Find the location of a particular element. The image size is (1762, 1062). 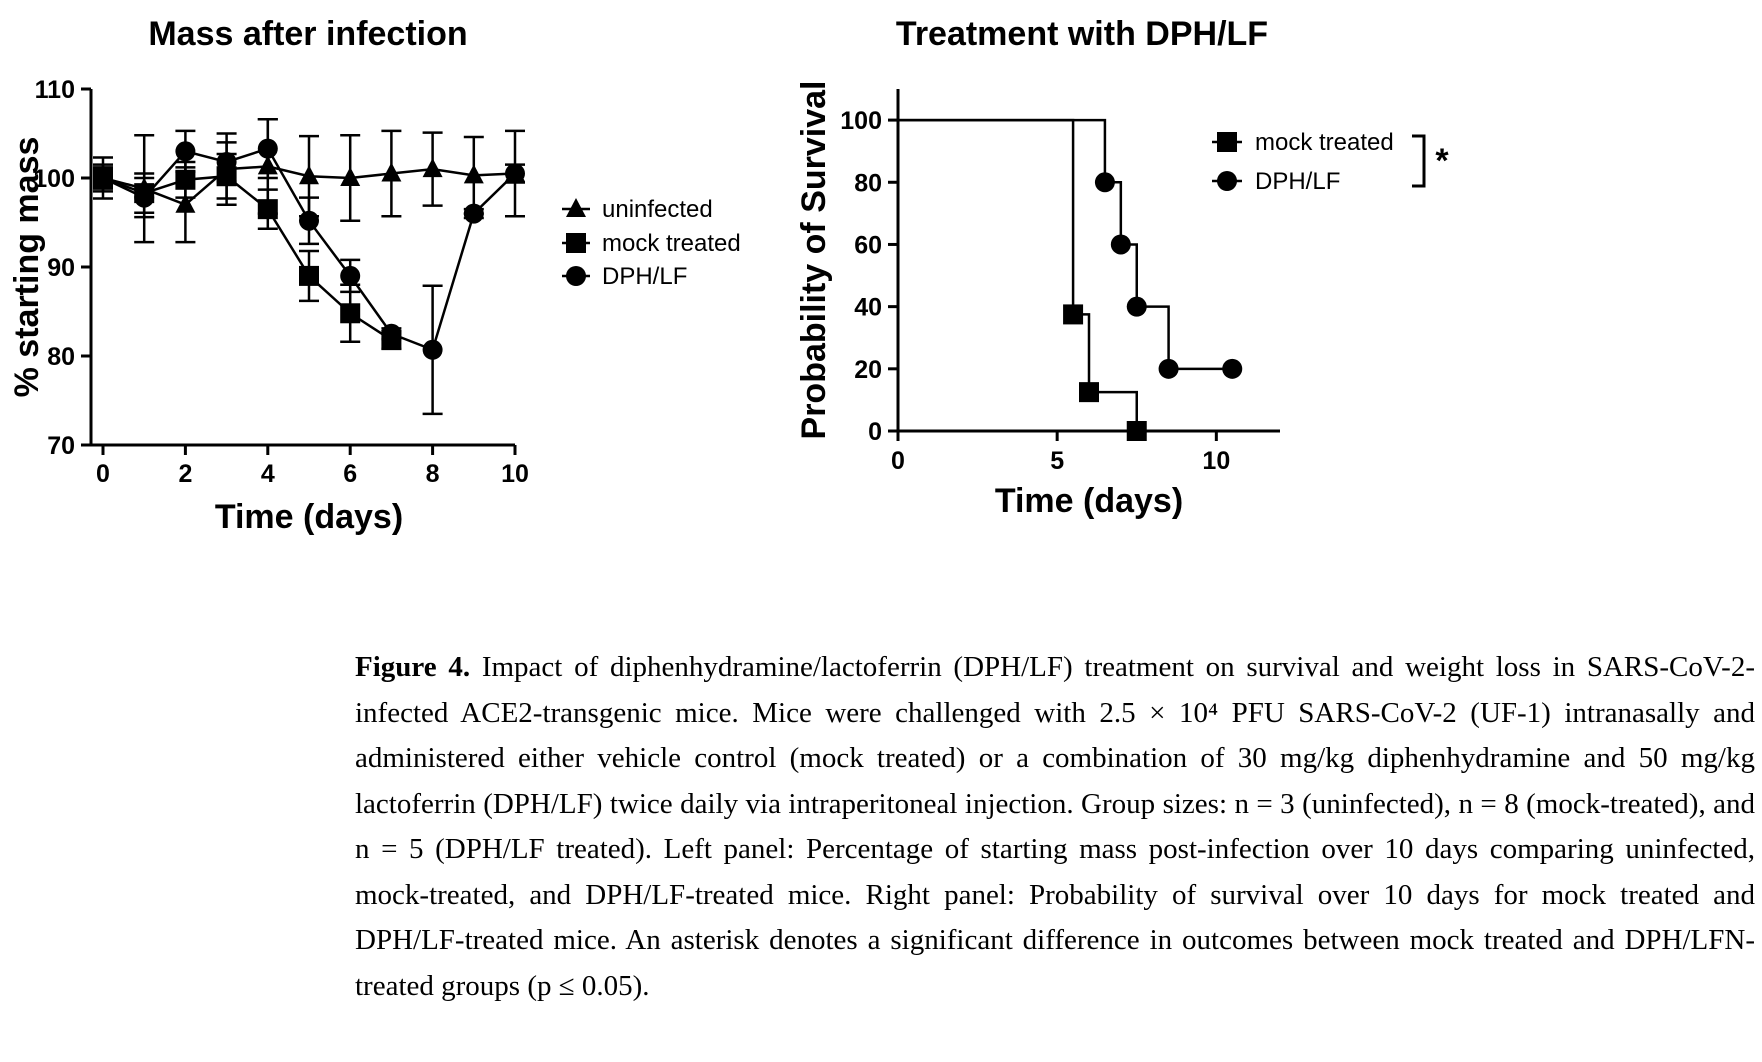

left-x-tick-label: 4 is located at coordinates (268, 474).